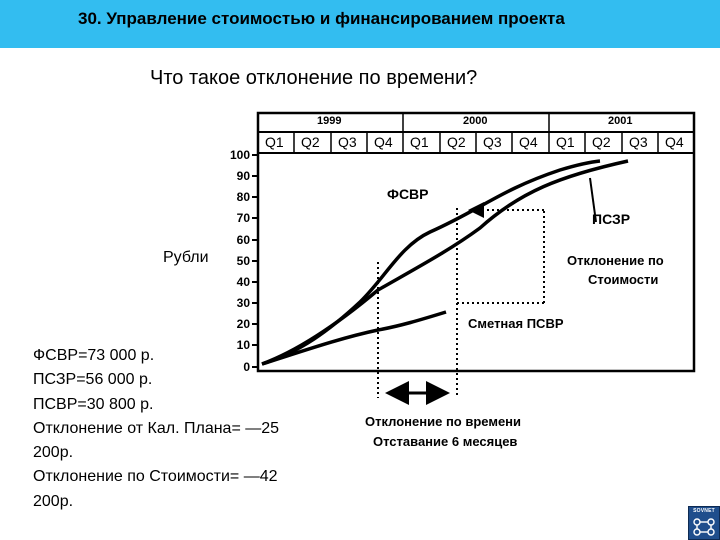 The width and height of the screenshot is (720, 540). Describe the element at coordinates (611, 219) in the screenshot. I see `pszr-label: ПСЗР` at that location.